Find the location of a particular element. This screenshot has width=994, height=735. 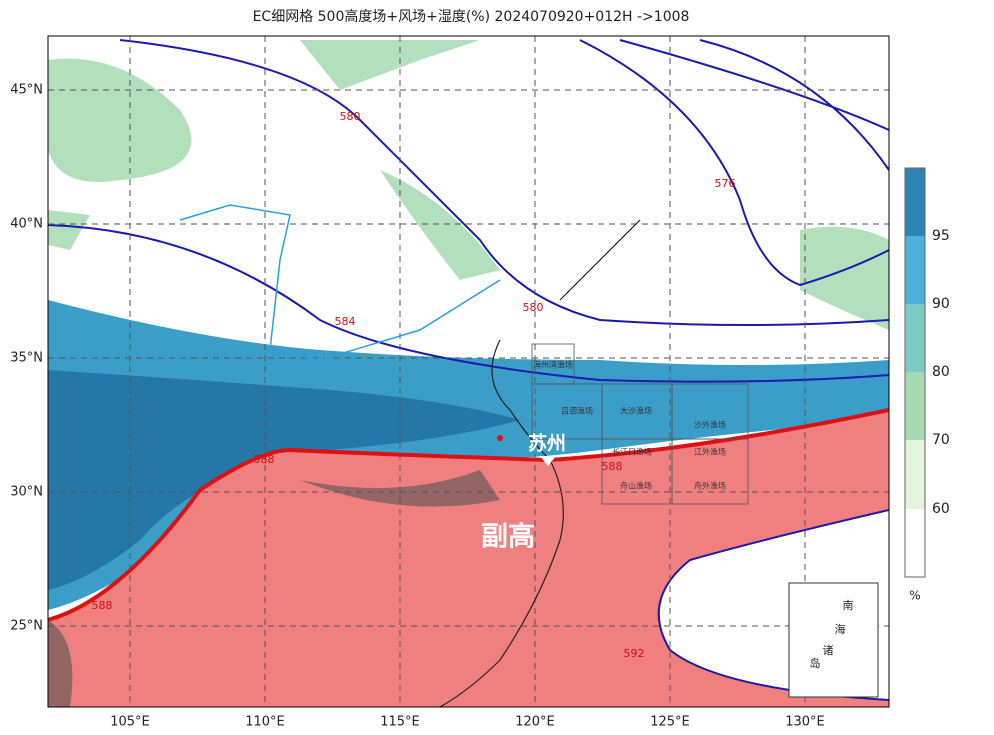

fishing-label: 舟外渔场 is located at coordinates (710, 486).